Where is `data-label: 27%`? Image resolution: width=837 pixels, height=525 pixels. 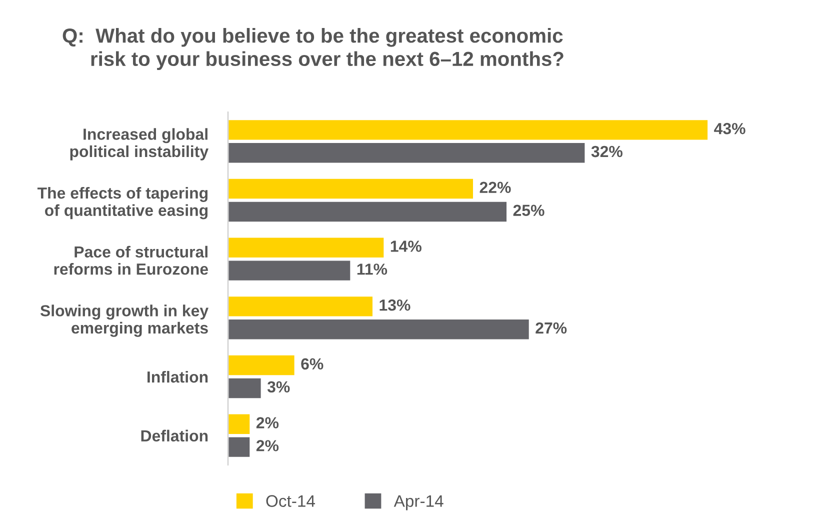
data-label: 27% is located at coordinates (551, 328).